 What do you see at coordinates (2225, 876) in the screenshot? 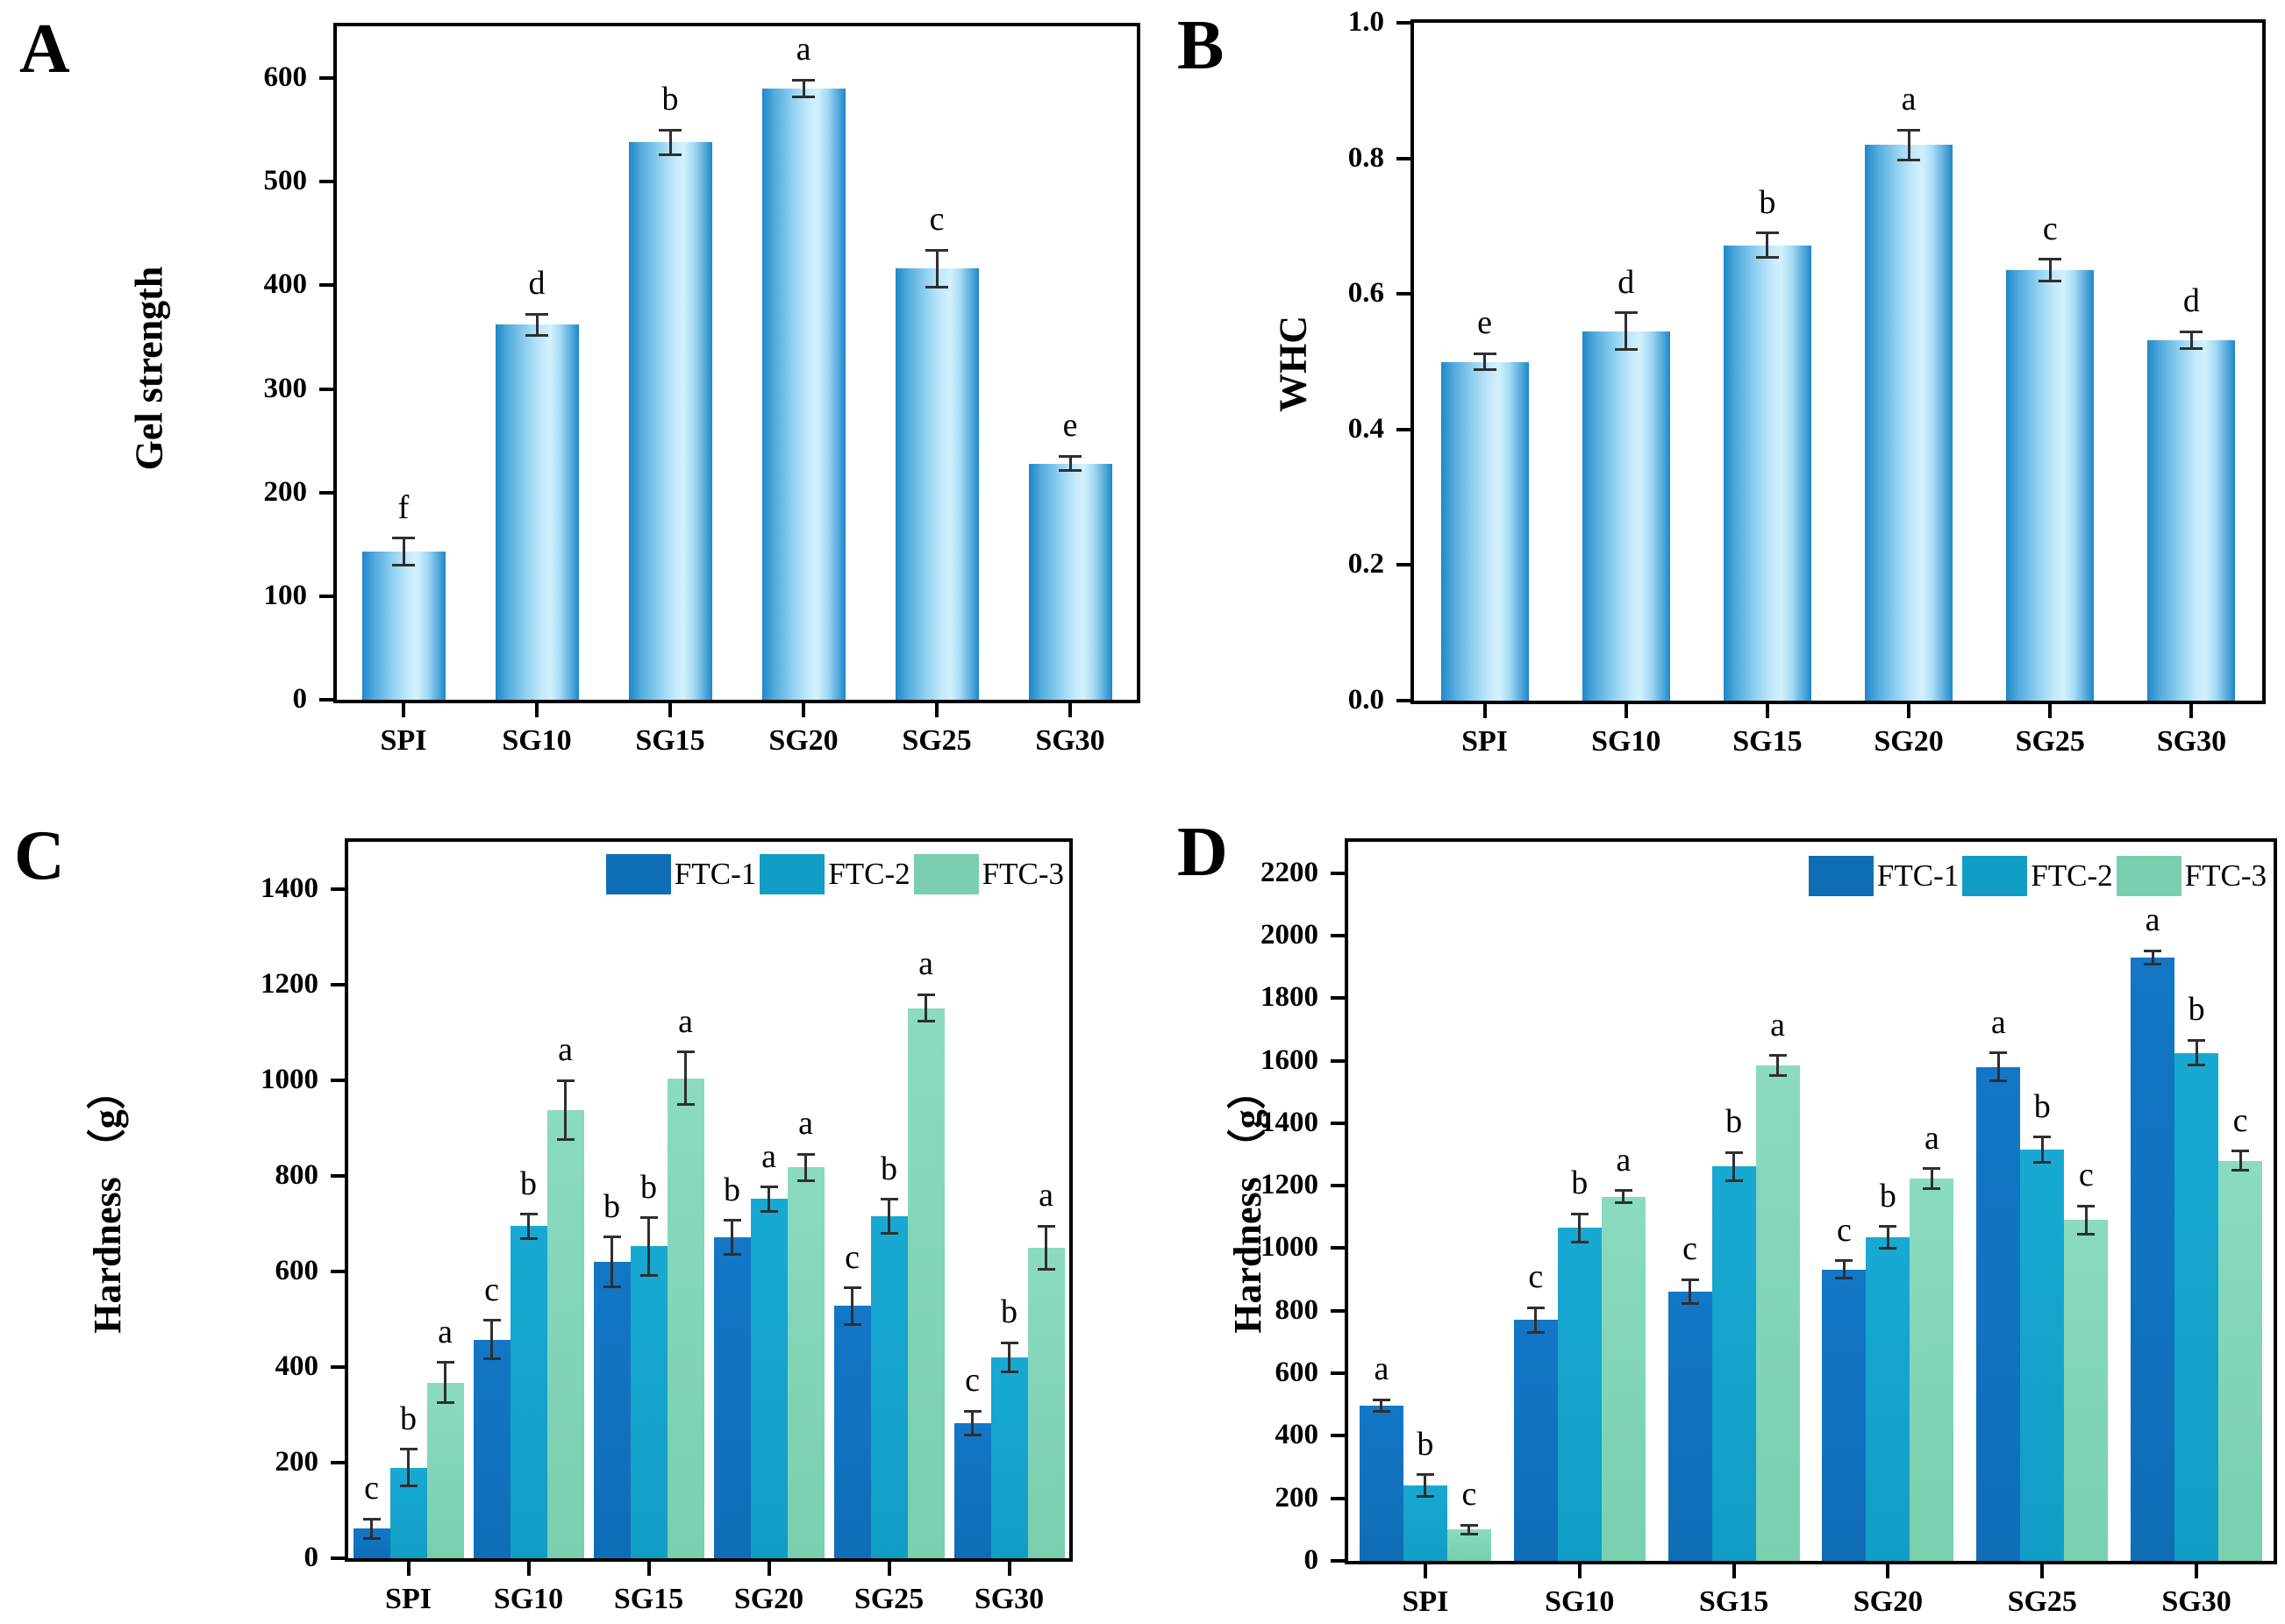
I see `legend-label: FTC-3` at bounding box center [2225, 876].